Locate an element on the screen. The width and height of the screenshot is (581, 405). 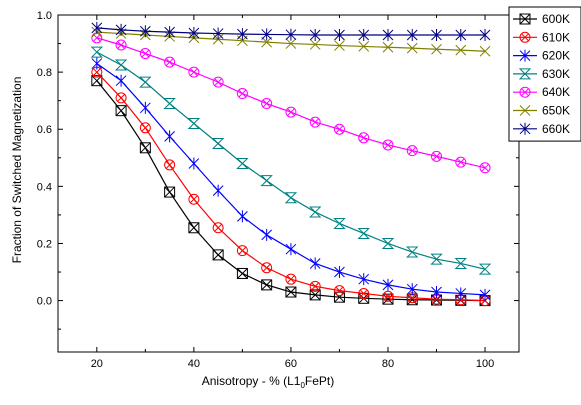
y-tick-label: 1.0 is located at coordinates (44, 16).